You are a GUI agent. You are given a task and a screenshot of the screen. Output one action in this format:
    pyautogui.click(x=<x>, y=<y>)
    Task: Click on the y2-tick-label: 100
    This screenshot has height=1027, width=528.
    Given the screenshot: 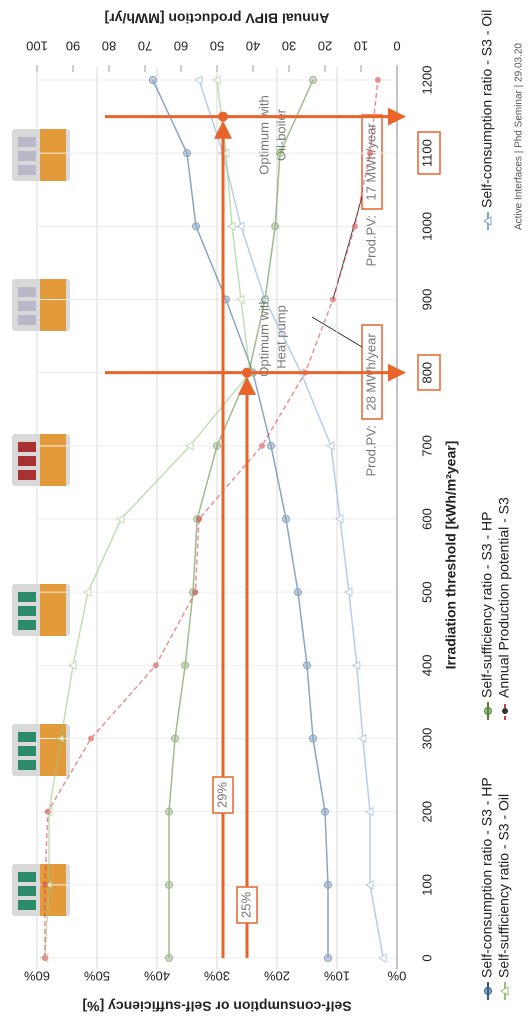 What is the action you would take?
    pyautogui.click(x=37, y=46)
    